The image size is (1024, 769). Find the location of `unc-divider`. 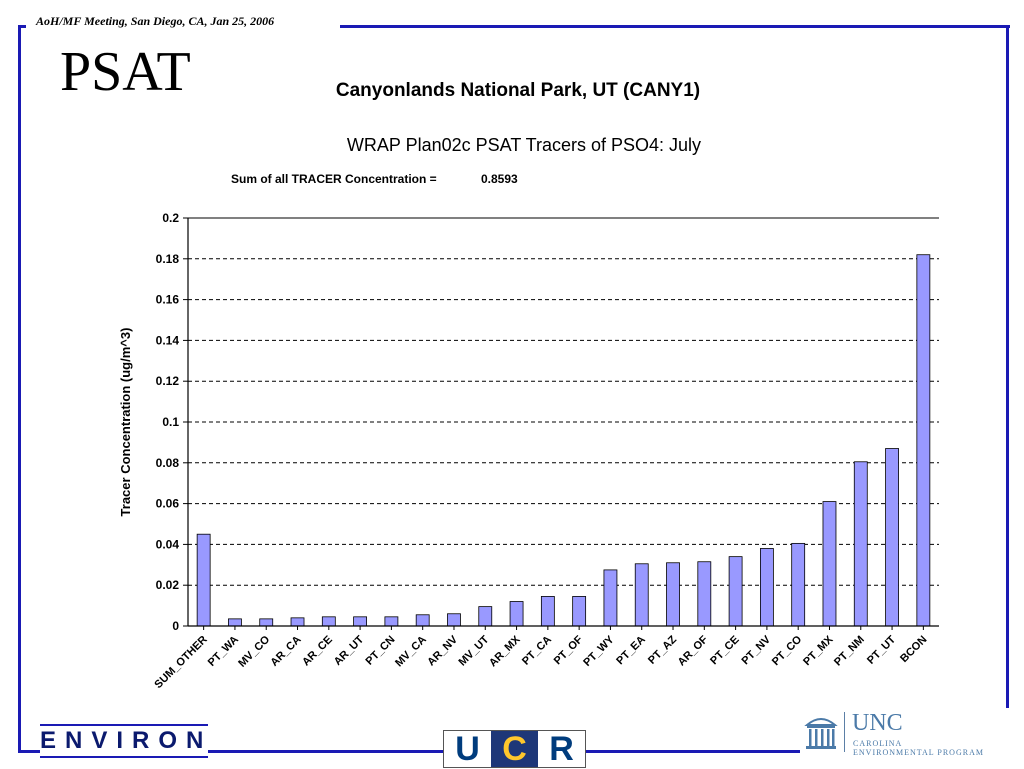

unc-divider is located at coordinates (844, 732).